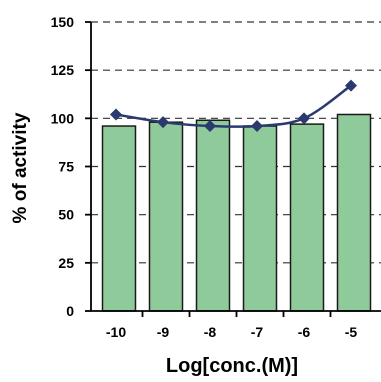 This screenshot has height=382, width=381. What do you see at coordinates (304, 332) in the screenshot?
I see `x-tick-label: -6` at bounding box center [304, 332].